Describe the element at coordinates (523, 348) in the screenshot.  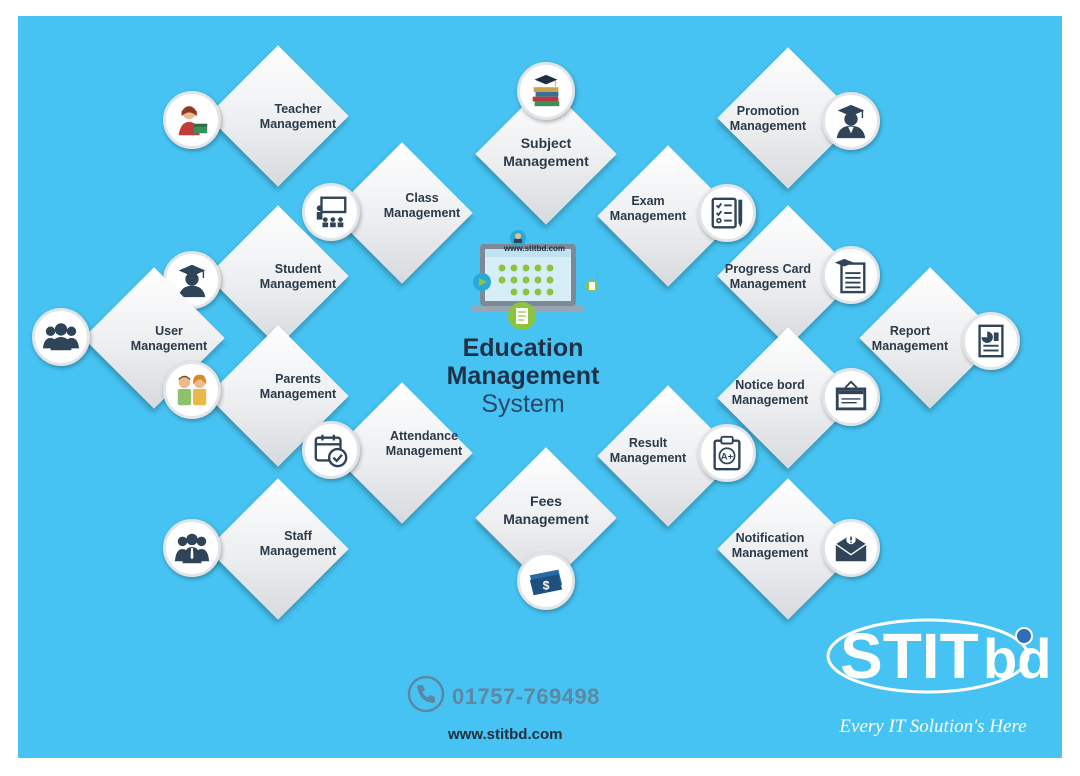
I see `center-title-line1: Education` at that location.